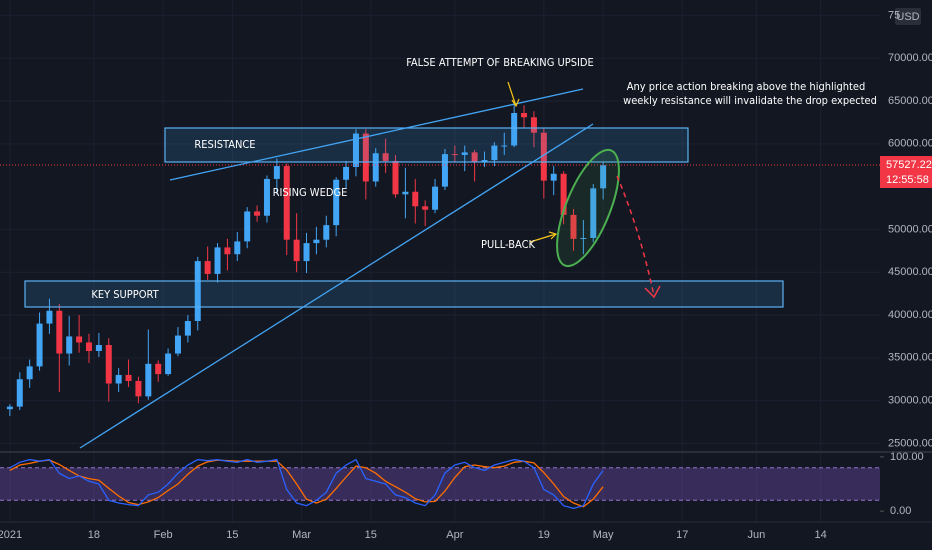 This screenshot has width=932, height=550. What do you see at coordinates (910, 144) in the screenshot?
I see `y-tick-label: 60000.00` at bounding box center [910, 144].